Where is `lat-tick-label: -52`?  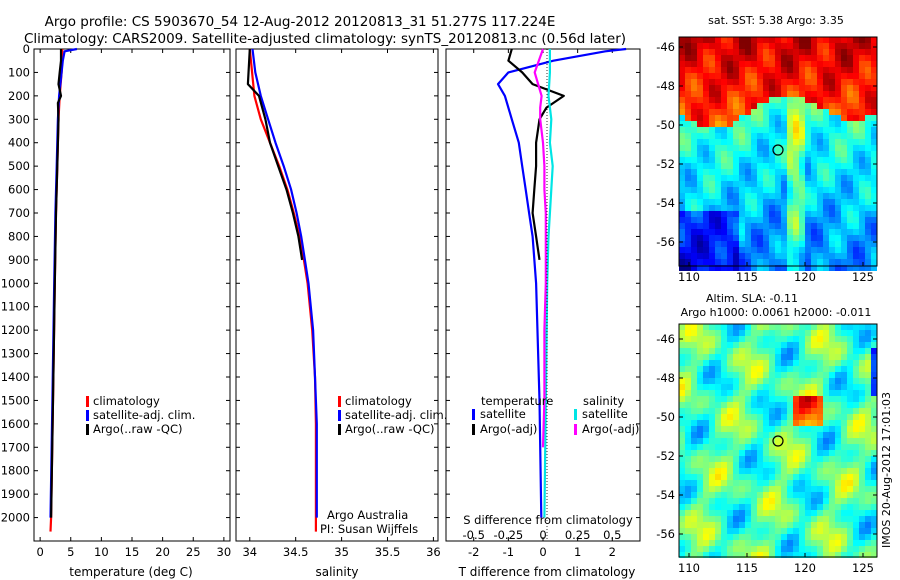 lat-tick-label: -52 is located at coordinates (665, 456).